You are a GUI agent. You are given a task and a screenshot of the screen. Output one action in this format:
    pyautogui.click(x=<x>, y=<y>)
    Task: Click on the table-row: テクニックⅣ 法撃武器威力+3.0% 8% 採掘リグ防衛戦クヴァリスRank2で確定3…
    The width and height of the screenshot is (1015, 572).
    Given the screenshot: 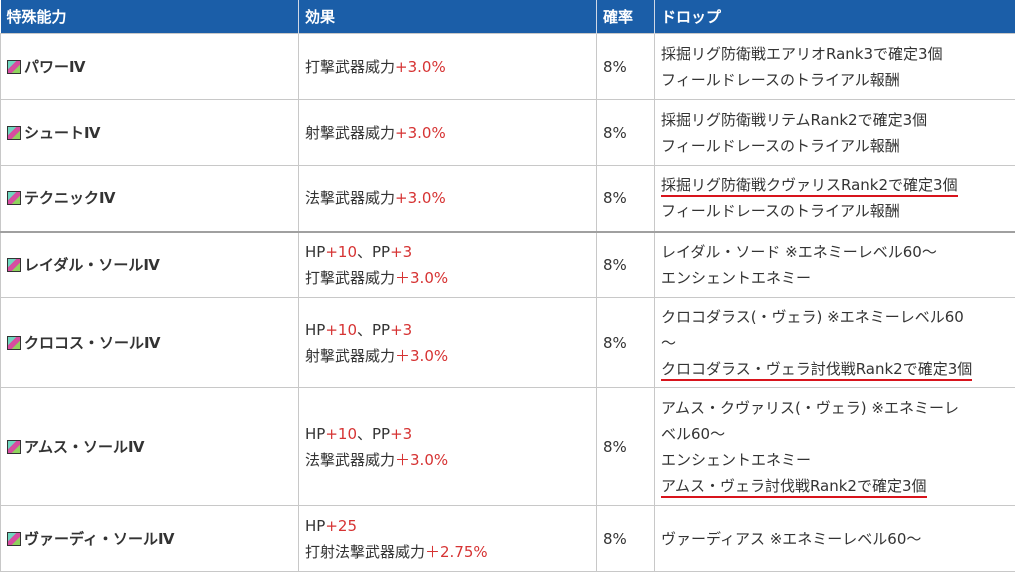 What is the action you would take?
    pyautogui.click(x=507, y=198)
    